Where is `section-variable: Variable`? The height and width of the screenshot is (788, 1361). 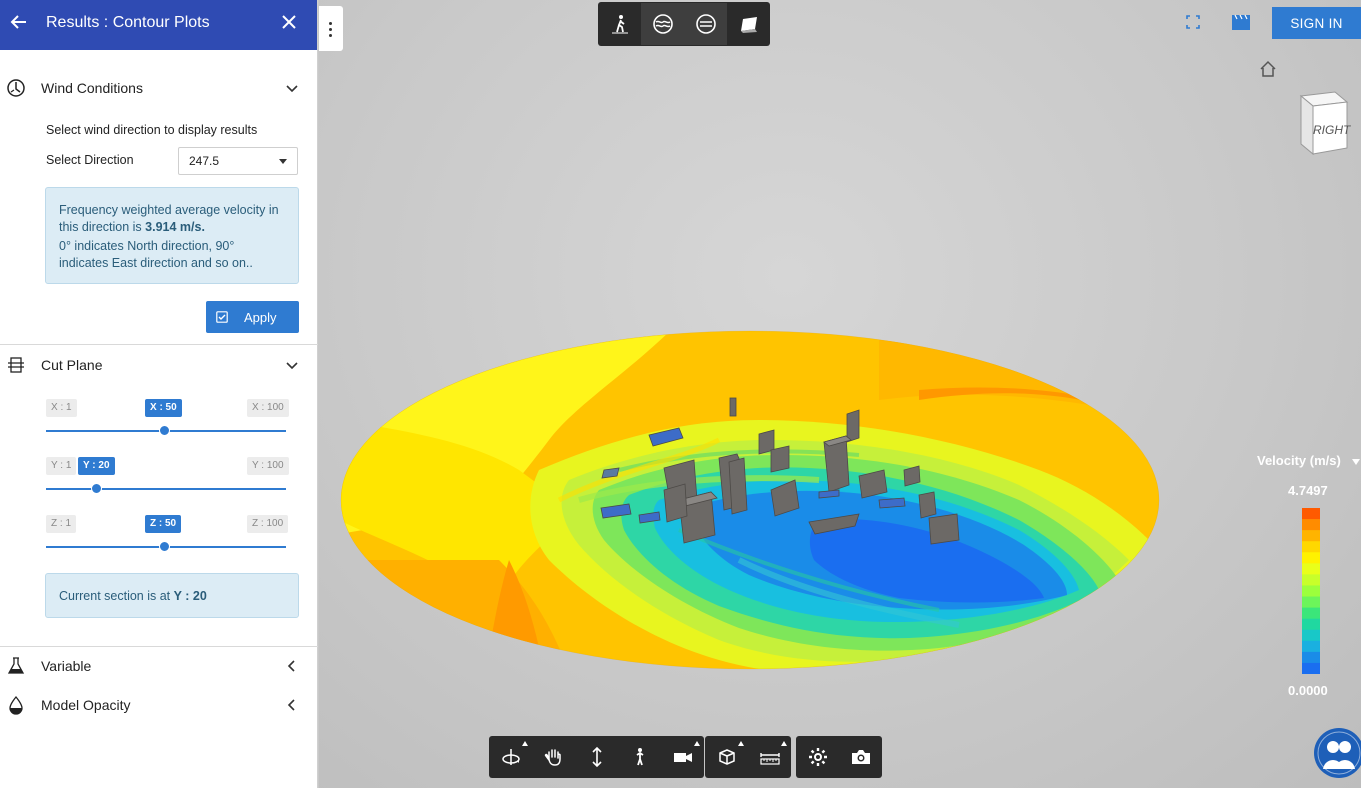 section-variable: Variable is located at coordinates (159, 666).